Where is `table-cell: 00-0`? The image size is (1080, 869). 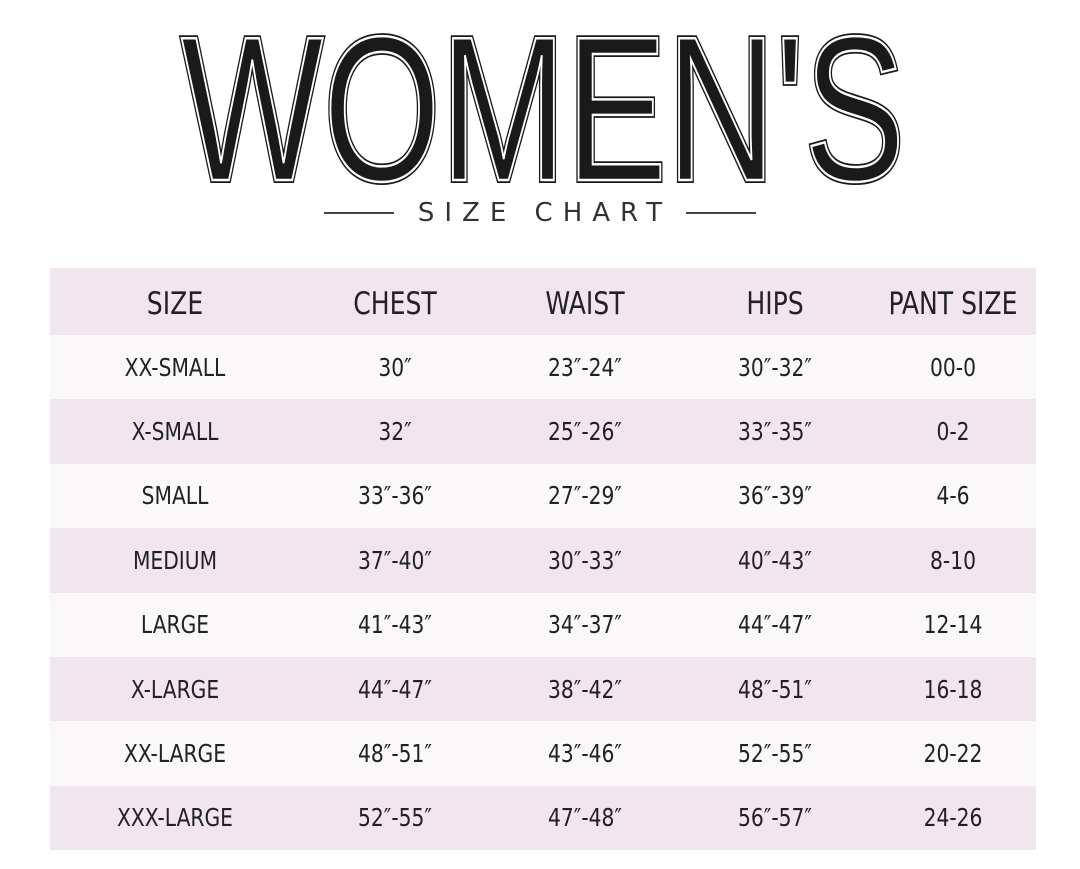 table-cell: 00-0 is located at coordinates (953, 367).